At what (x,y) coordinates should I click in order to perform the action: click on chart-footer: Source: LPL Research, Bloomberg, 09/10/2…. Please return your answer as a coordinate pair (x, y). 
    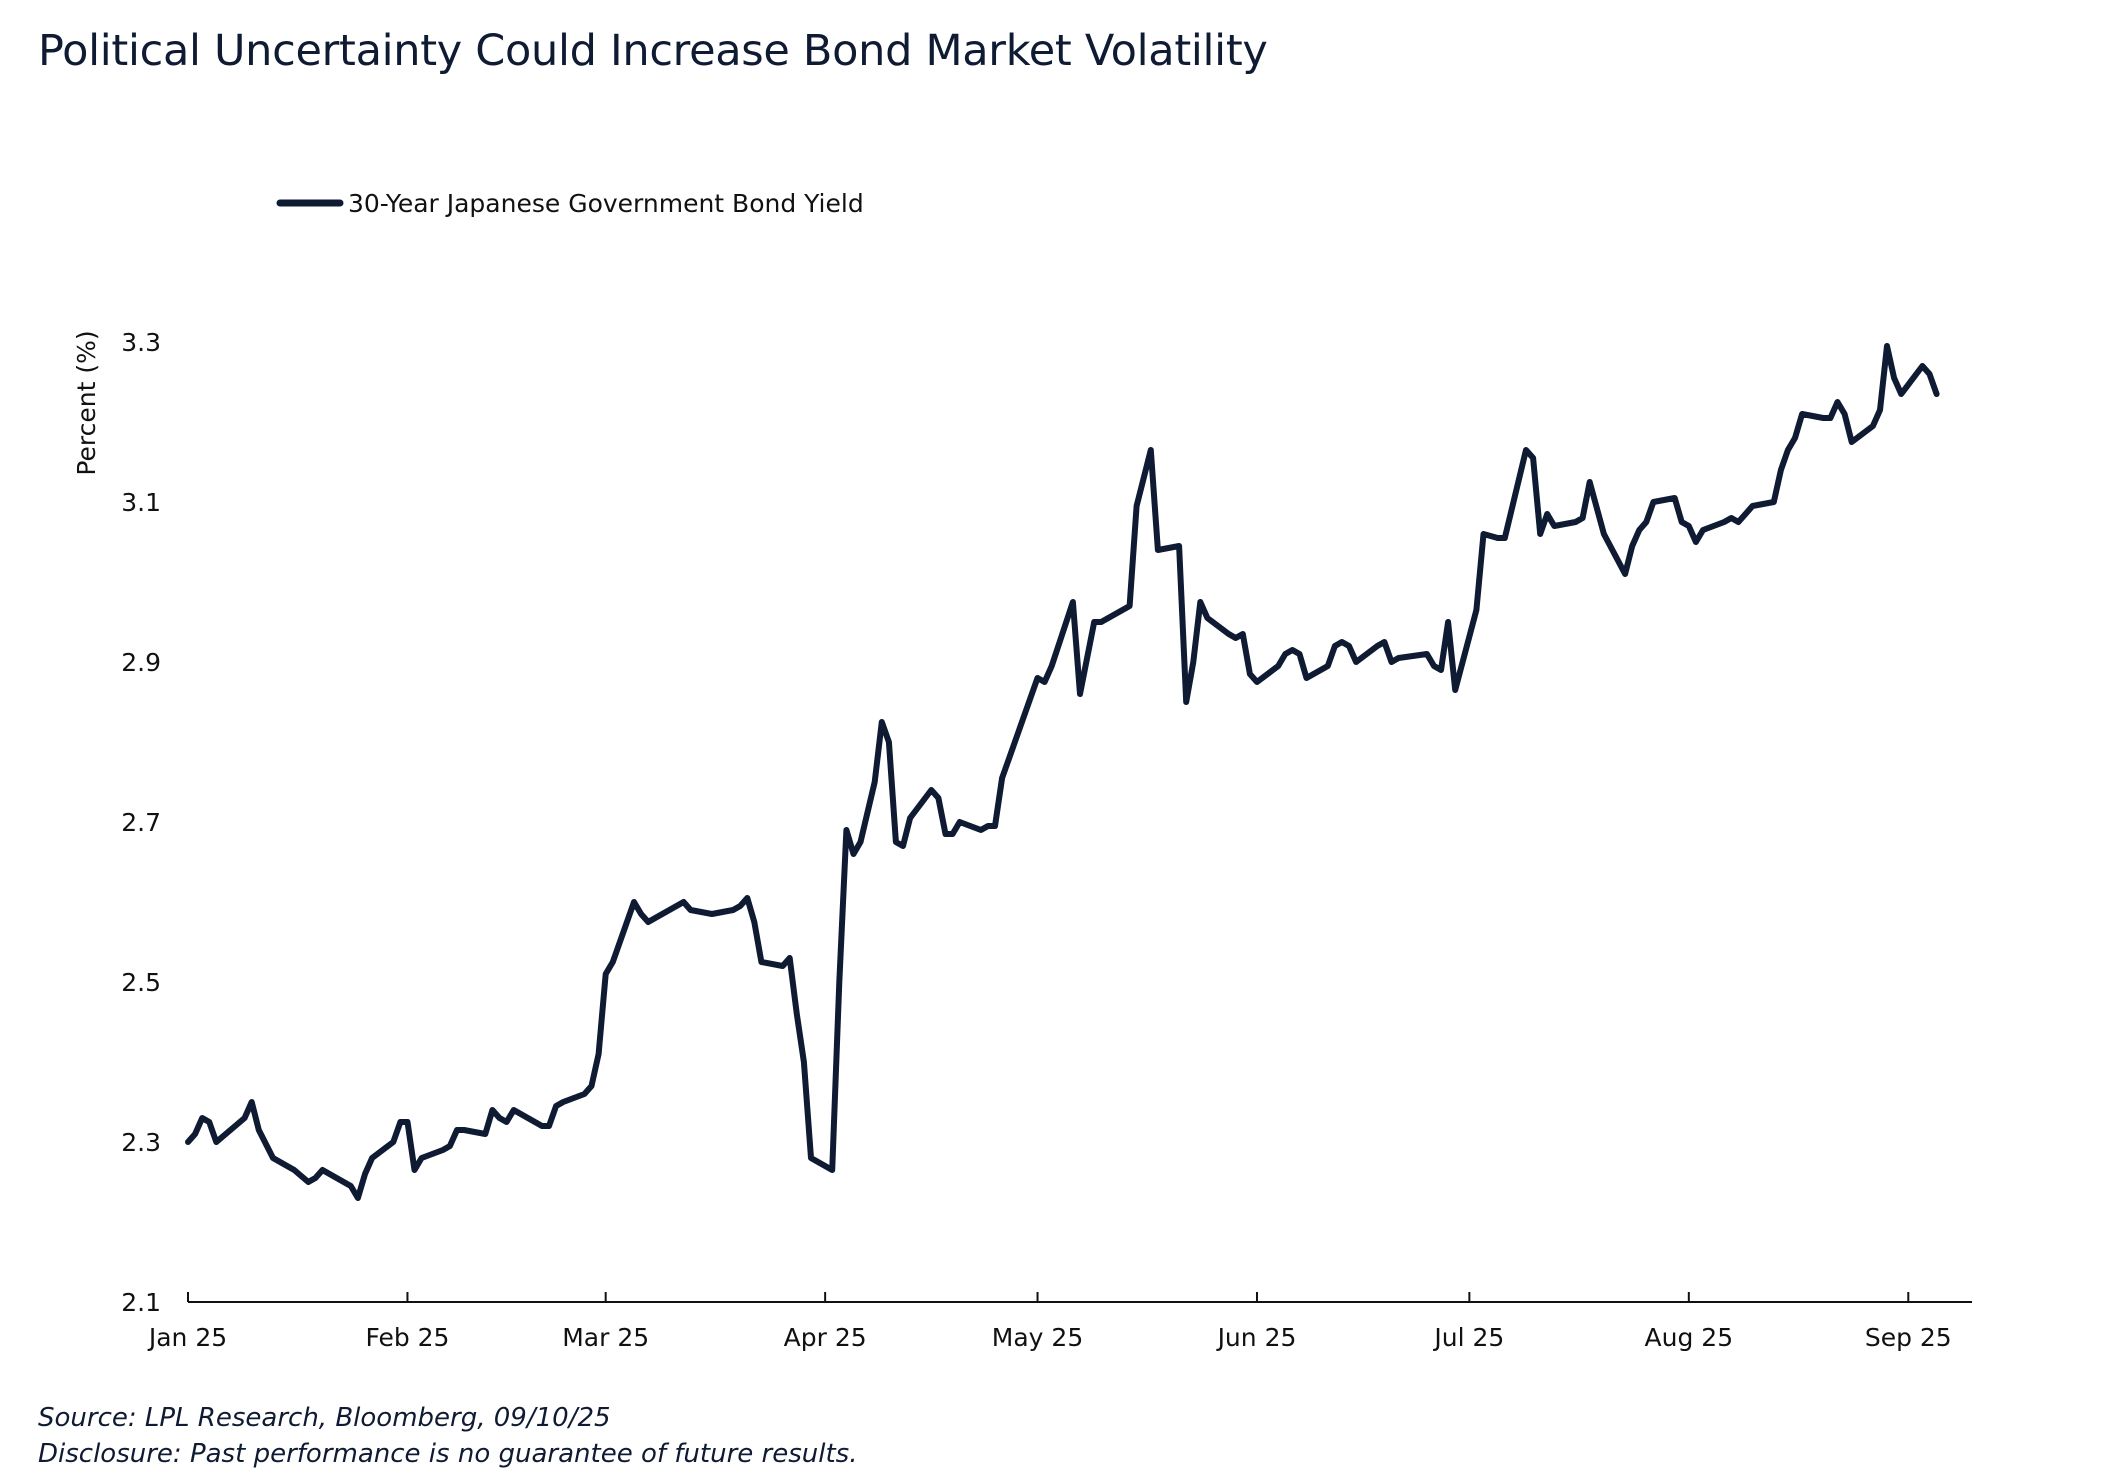
    Looking at the image, I should click on (447, 1436).